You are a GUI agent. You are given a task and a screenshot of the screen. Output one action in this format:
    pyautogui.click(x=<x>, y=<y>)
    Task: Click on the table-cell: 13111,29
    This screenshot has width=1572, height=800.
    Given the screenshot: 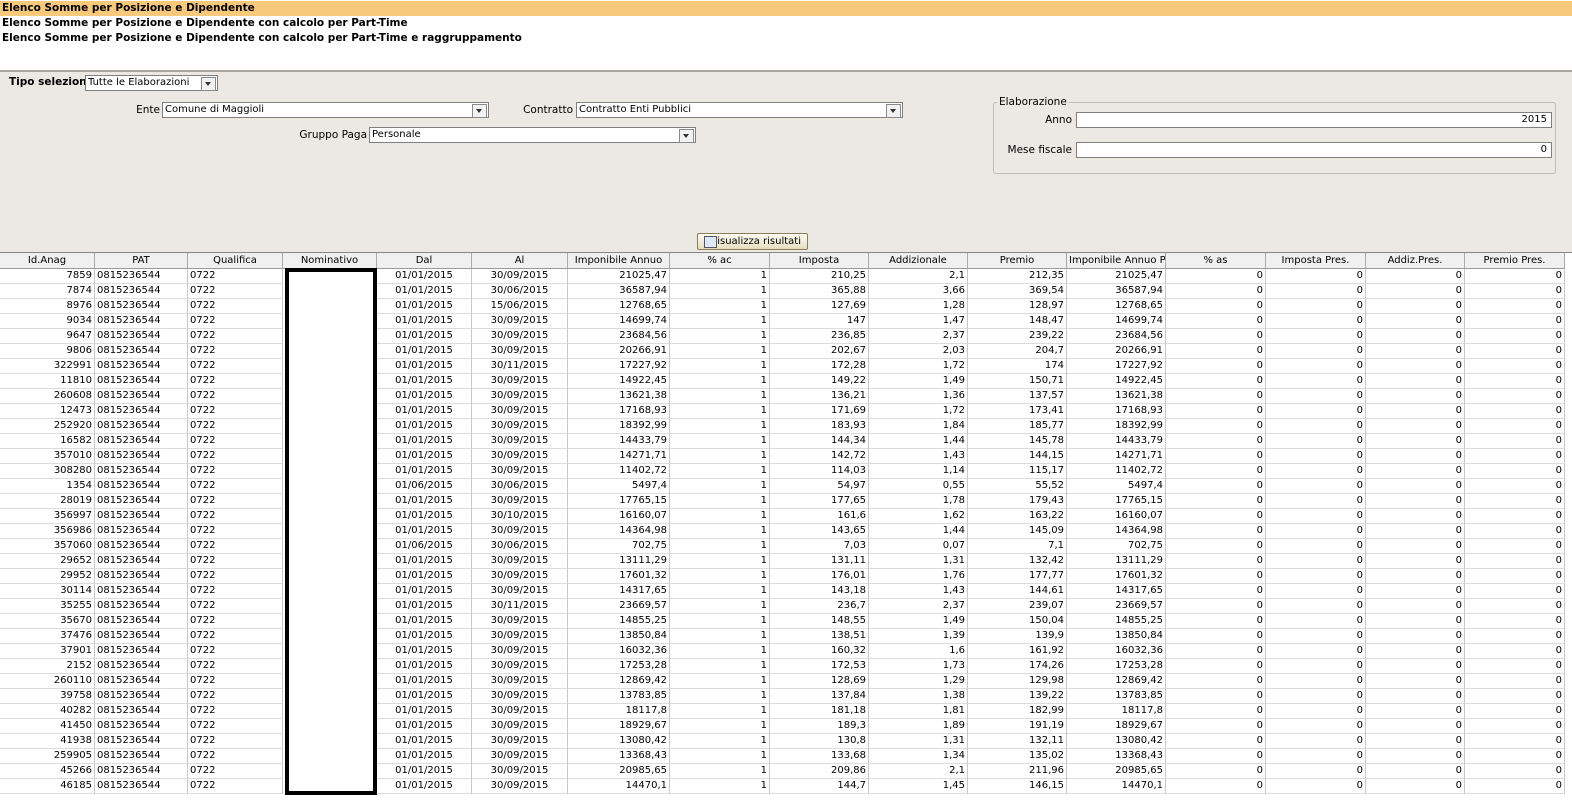 What is the action you would take?
    pyautogui.click(x=1116, y=561)
    